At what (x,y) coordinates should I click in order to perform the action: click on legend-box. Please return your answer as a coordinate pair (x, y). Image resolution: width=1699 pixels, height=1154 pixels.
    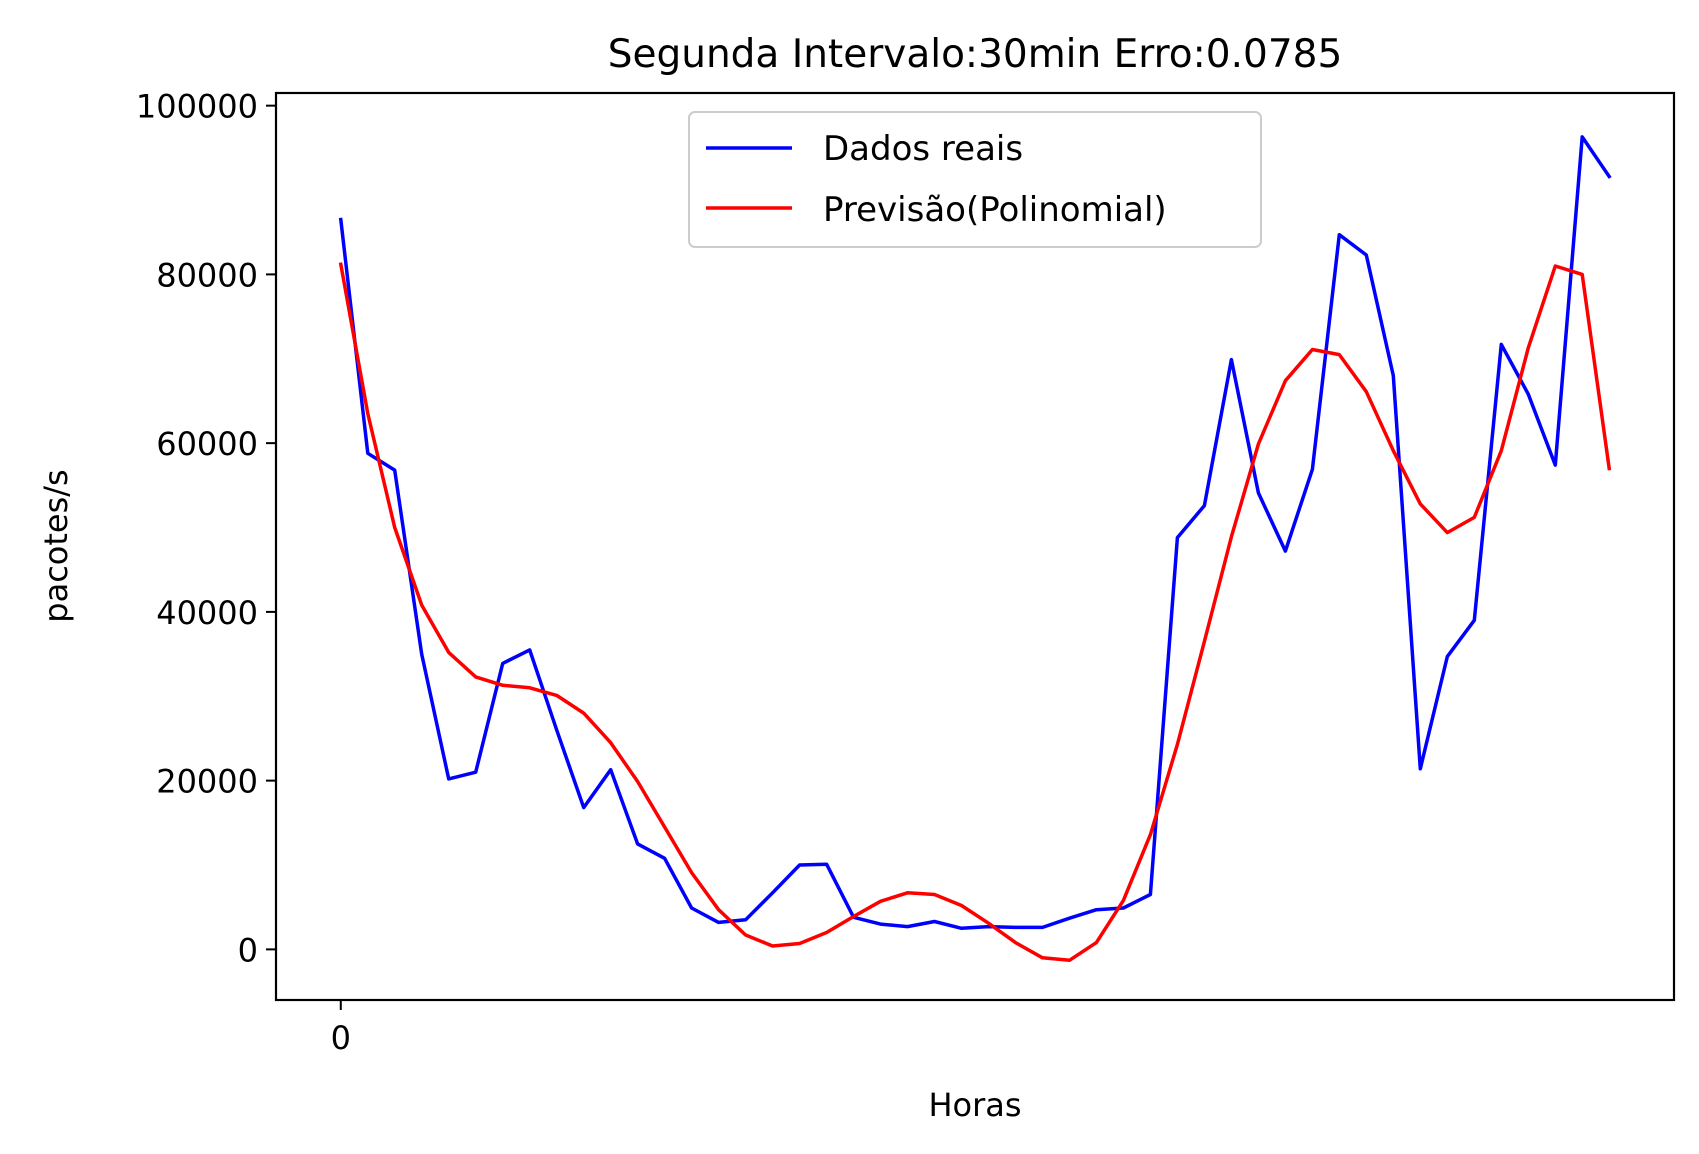
    Looking at the image, I should click on (975, 179).